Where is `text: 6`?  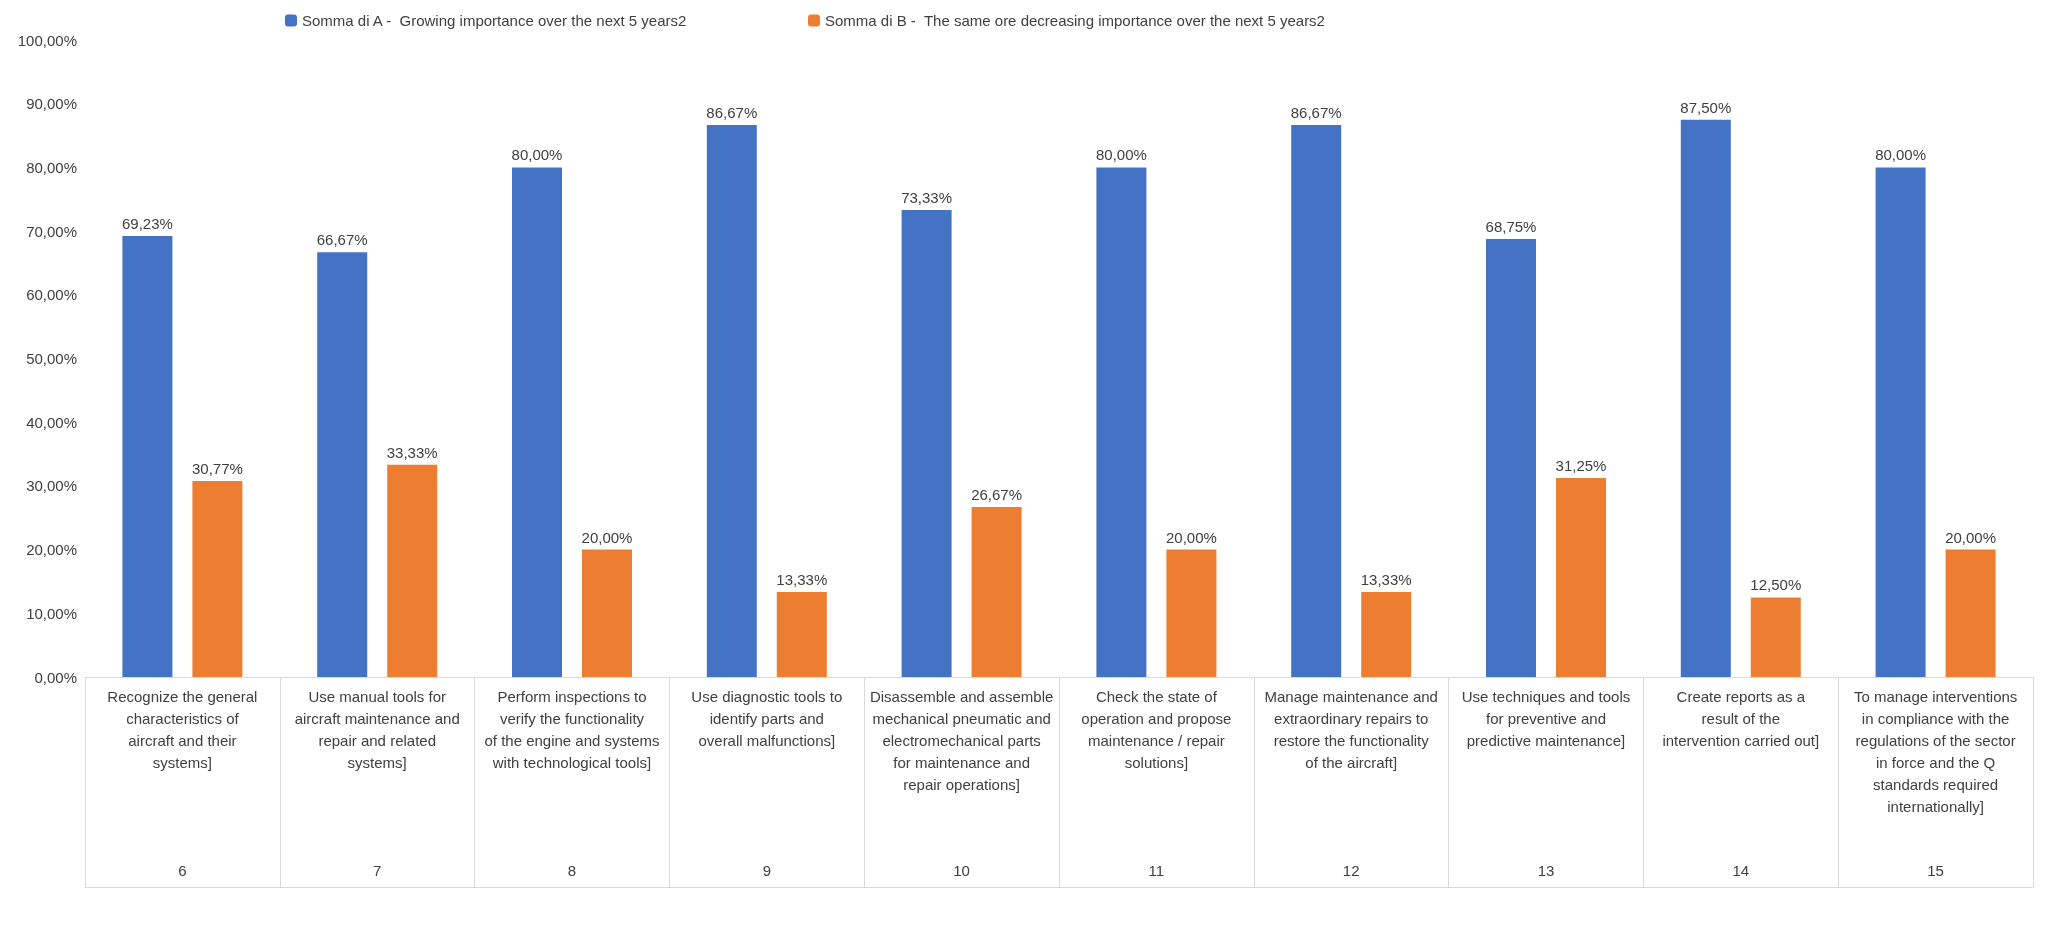 text: 6 is located at coordinates (182, 870).